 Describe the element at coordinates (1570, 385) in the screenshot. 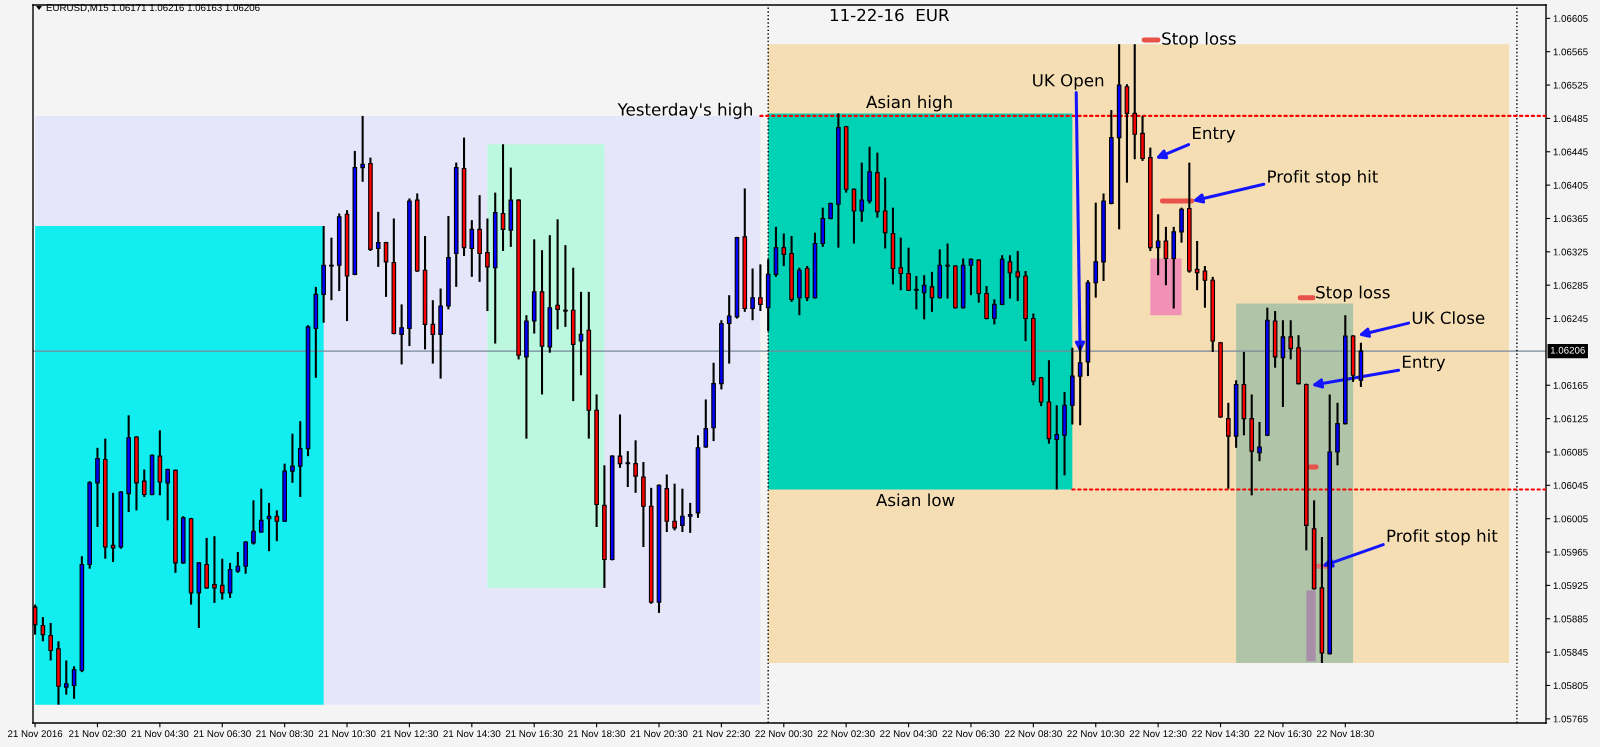

I see `y-tick-label: 1.06165` at that location.